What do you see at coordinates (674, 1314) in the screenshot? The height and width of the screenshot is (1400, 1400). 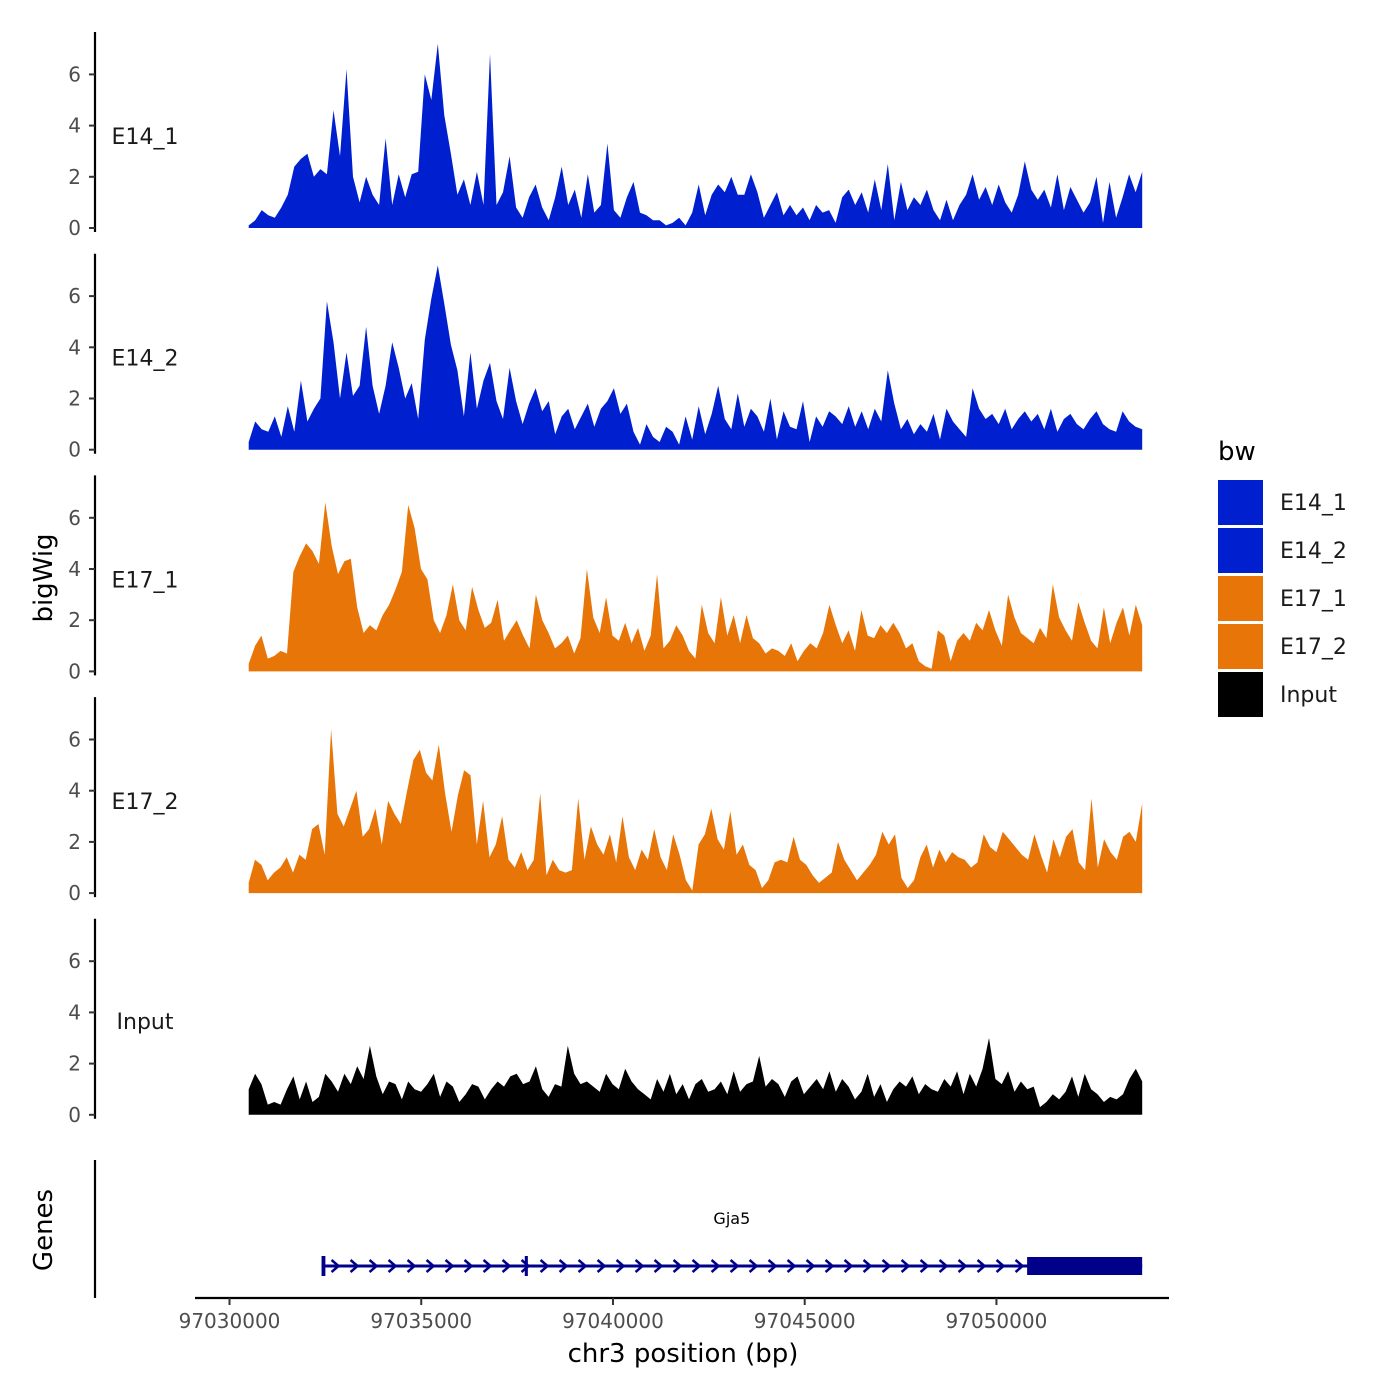 I see `x-axis: 97030000 97035000 97040000 97045000 97050000` at bounding box center [674, 1314].